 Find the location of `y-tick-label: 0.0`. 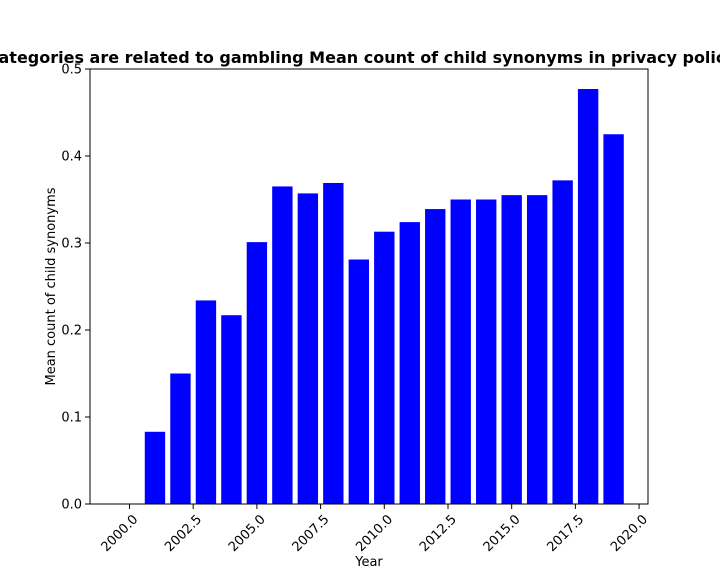

y-tick-label: 0.0 is located at coordinates (71, 505).